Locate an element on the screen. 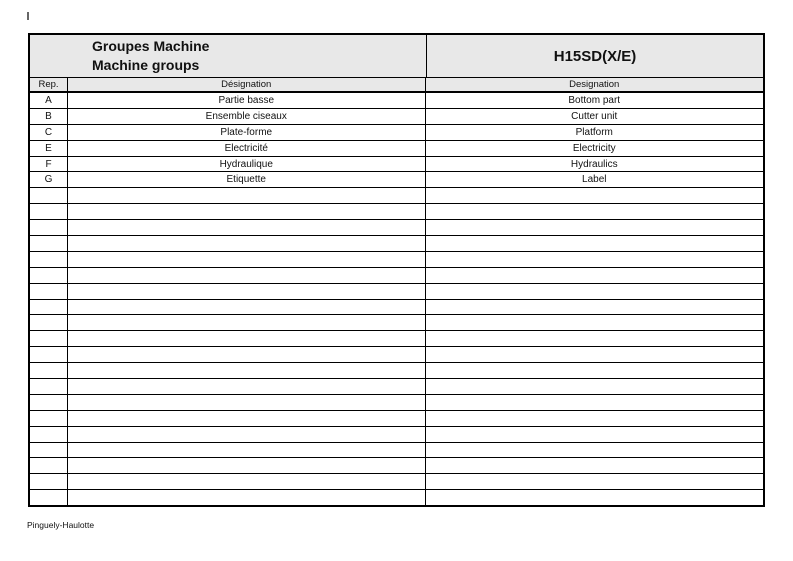 The width and height of the screenshot is (793, 561). cell-designation-en: Label is located at coordinates (594, 180).